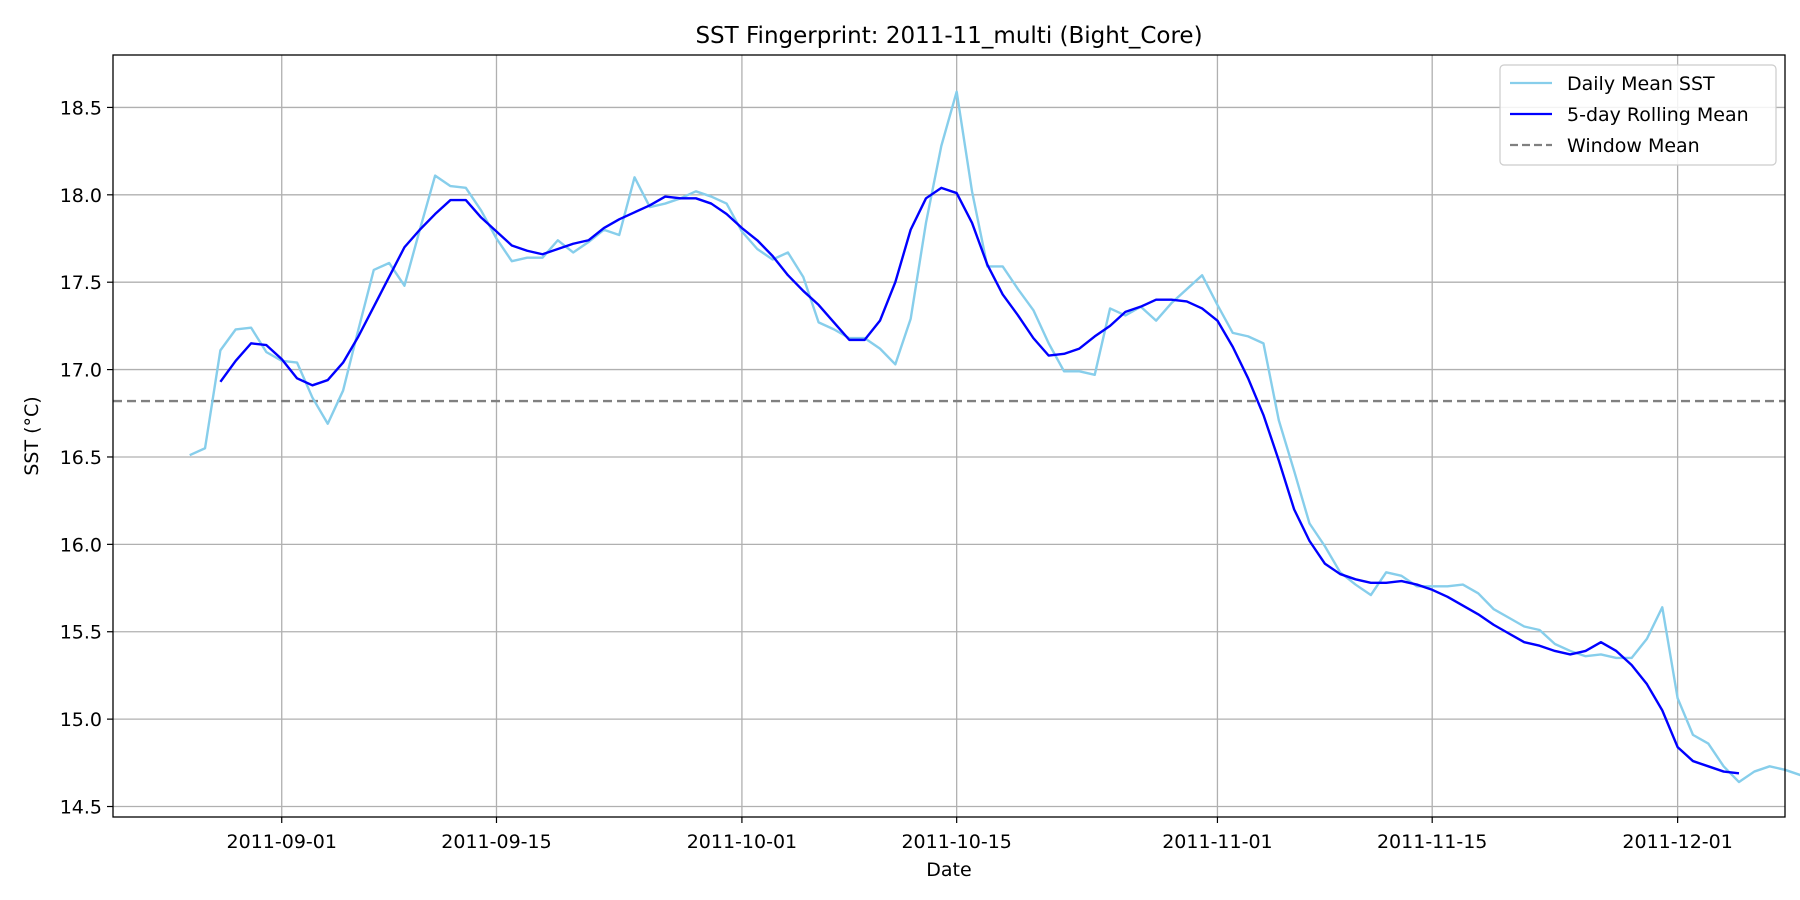 The height and width of the screenshot is (900, 1800). I want to click on y-tick-label: 17.5, so click(81, 283).